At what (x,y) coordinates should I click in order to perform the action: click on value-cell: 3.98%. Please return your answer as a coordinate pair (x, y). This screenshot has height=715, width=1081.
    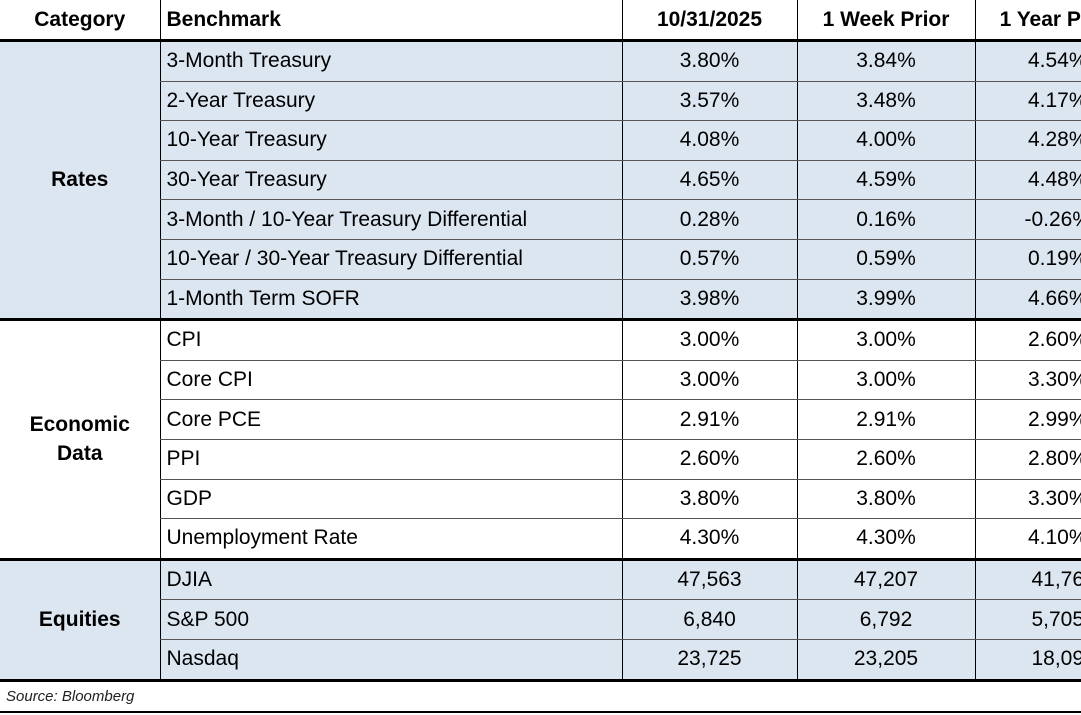
    Looking at the image, I should click on (709, 300).